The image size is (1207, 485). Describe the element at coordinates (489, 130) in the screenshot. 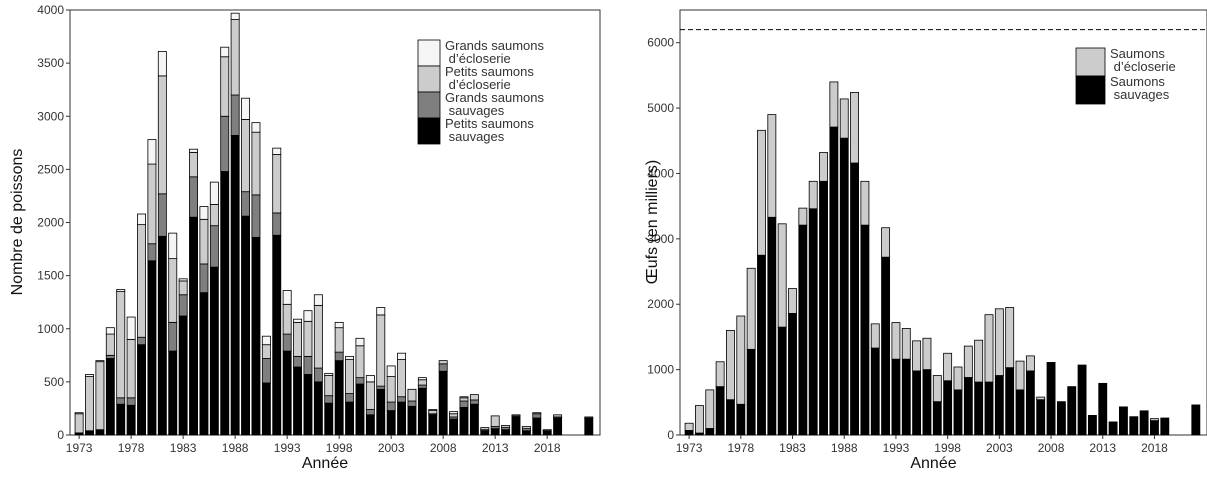

I see `legend-label: Petits saumons sauvages` at that location.